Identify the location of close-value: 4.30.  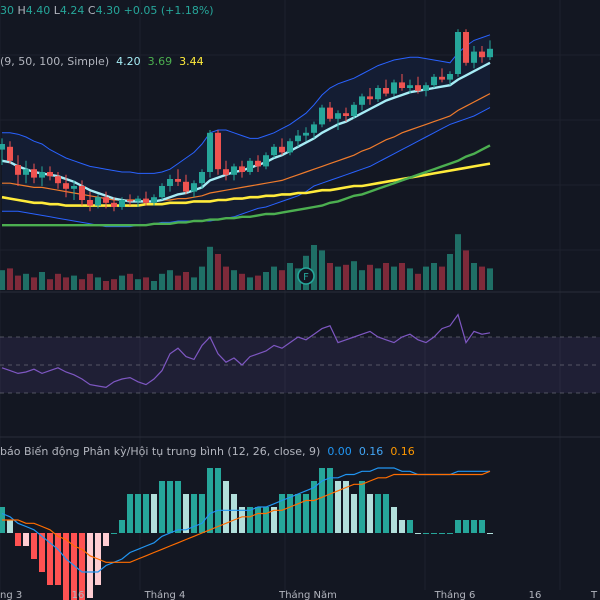
(108, 10).